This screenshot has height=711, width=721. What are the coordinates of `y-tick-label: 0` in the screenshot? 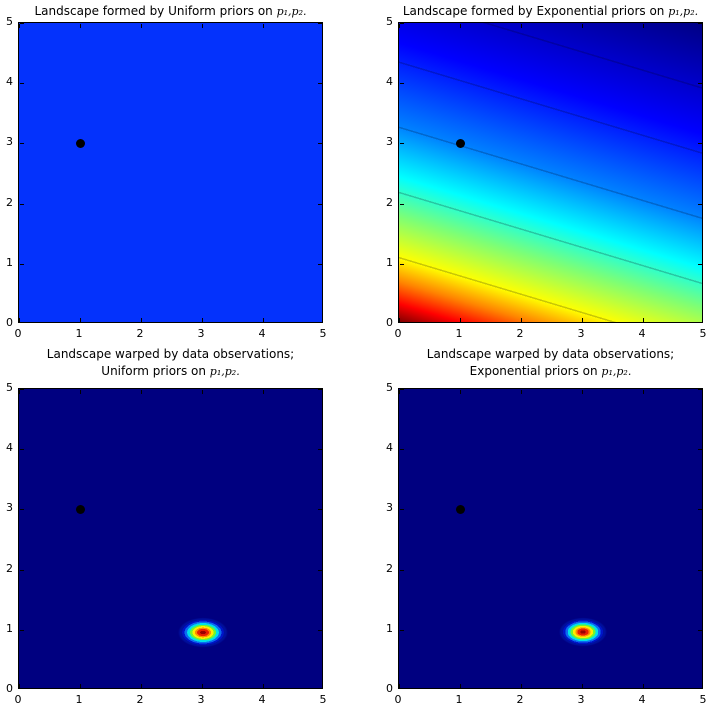 It's located at (9, 688).